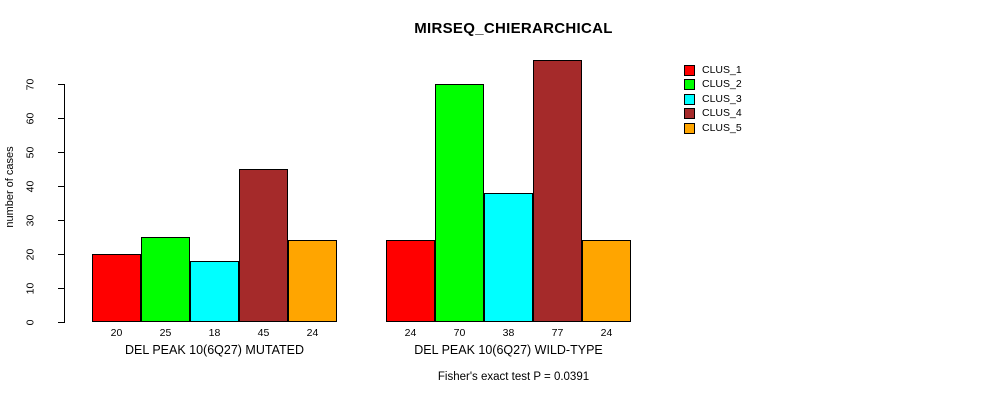 The width and height of the screenshot is (990, 400). Describe the element at coordinates (513, 377) in the screenshot. I see `fisher-test-annotation: Fisher's exact test P = 0.0391` at that location.